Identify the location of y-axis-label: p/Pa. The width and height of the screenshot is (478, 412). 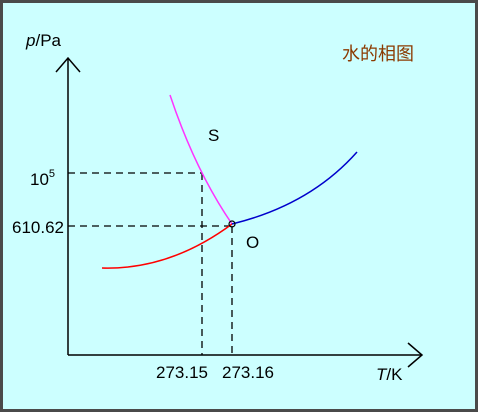
(43, 40).